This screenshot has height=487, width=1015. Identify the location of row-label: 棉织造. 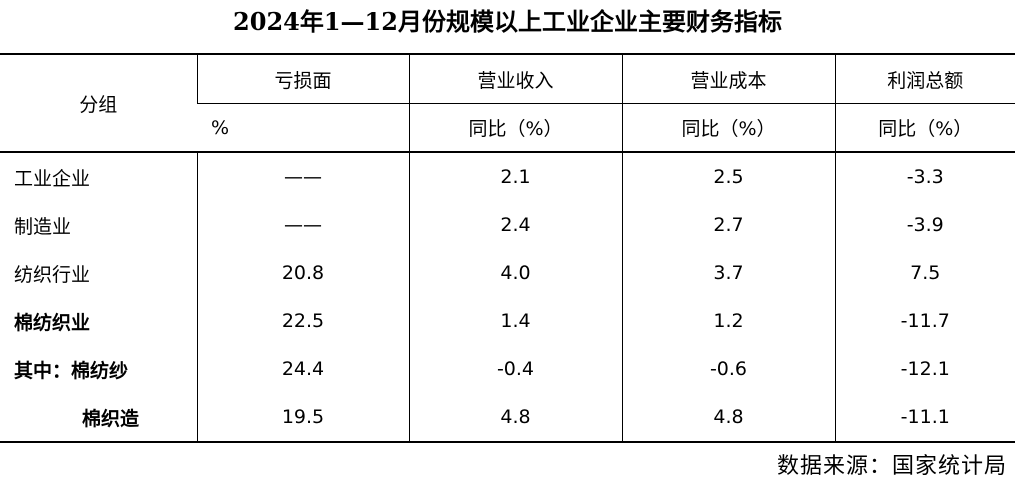
(111, 418).